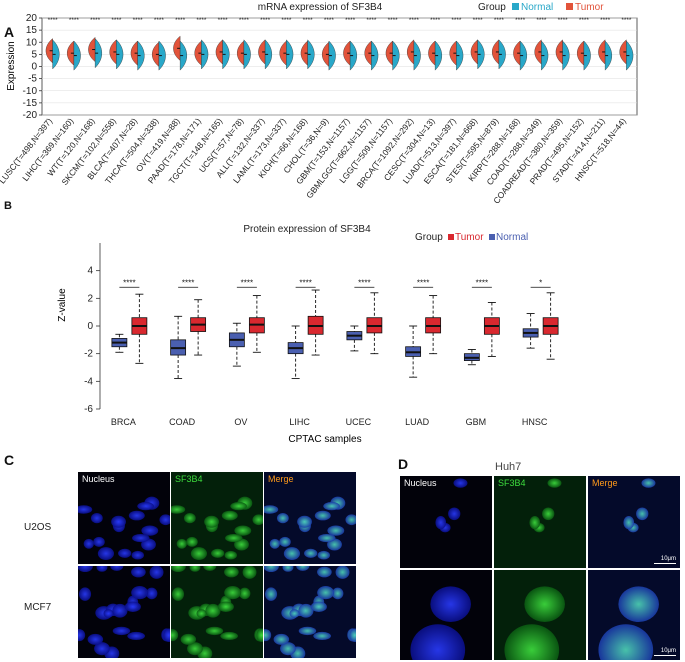 This screenshot has width=685, height=662. Describe the element at coordinates (88, 354) in the screenshot. I see `ytick-label-b: -2` at that location.